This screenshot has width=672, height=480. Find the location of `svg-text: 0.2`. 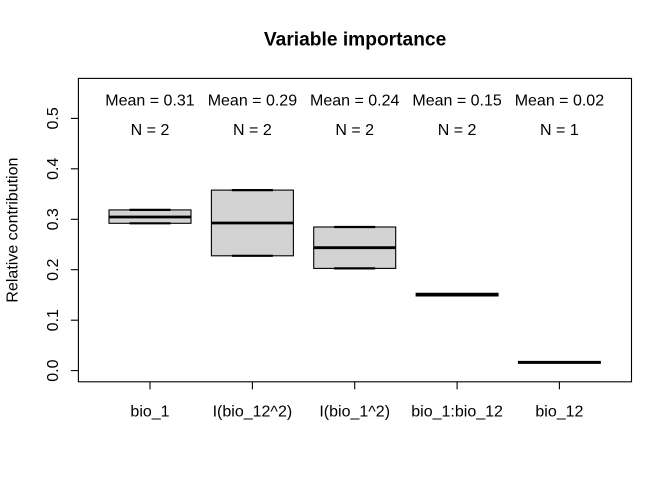

svg-text: 0.2 is located at coordinates (53, 269).